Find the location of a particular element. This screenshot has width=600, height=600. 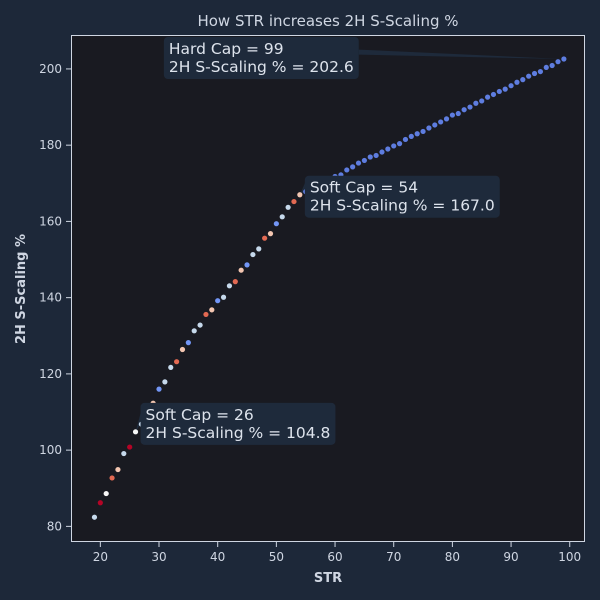

y-tick-label: 140 is located at coordinates (50, 298).